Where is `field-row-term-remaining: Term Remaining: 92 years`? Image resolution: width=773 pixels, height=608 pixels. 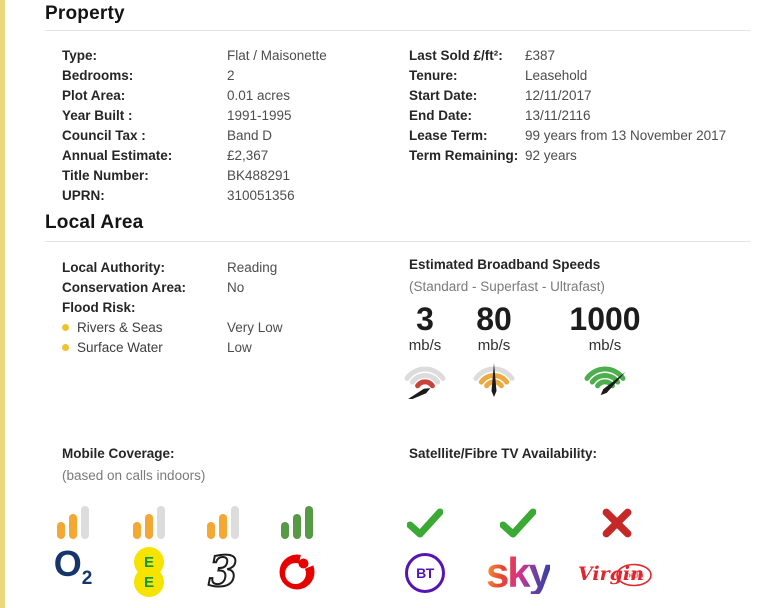 field-row-term-remaining: Term Remaining: 92 years is located at coordinates (567, 155).